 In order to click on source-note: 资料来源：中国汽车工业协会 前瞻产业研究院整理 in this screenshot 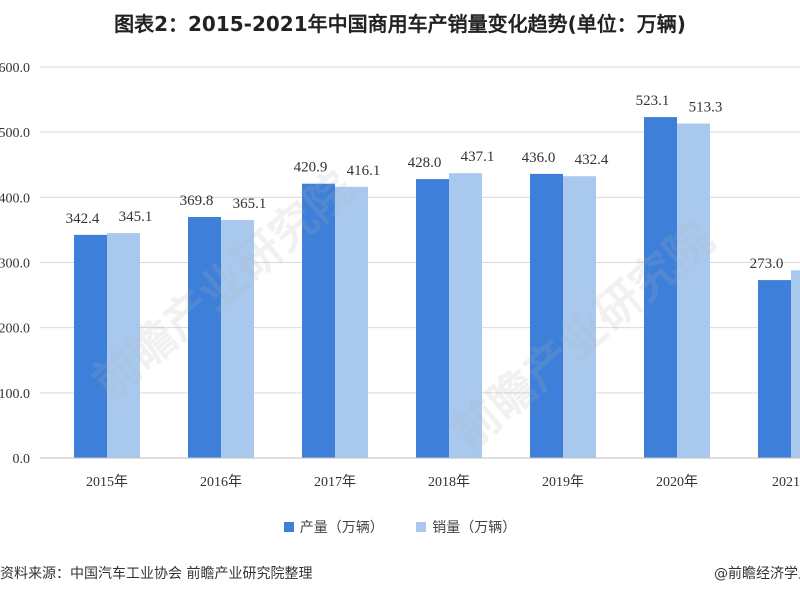, I will do `click(156, 574)`.